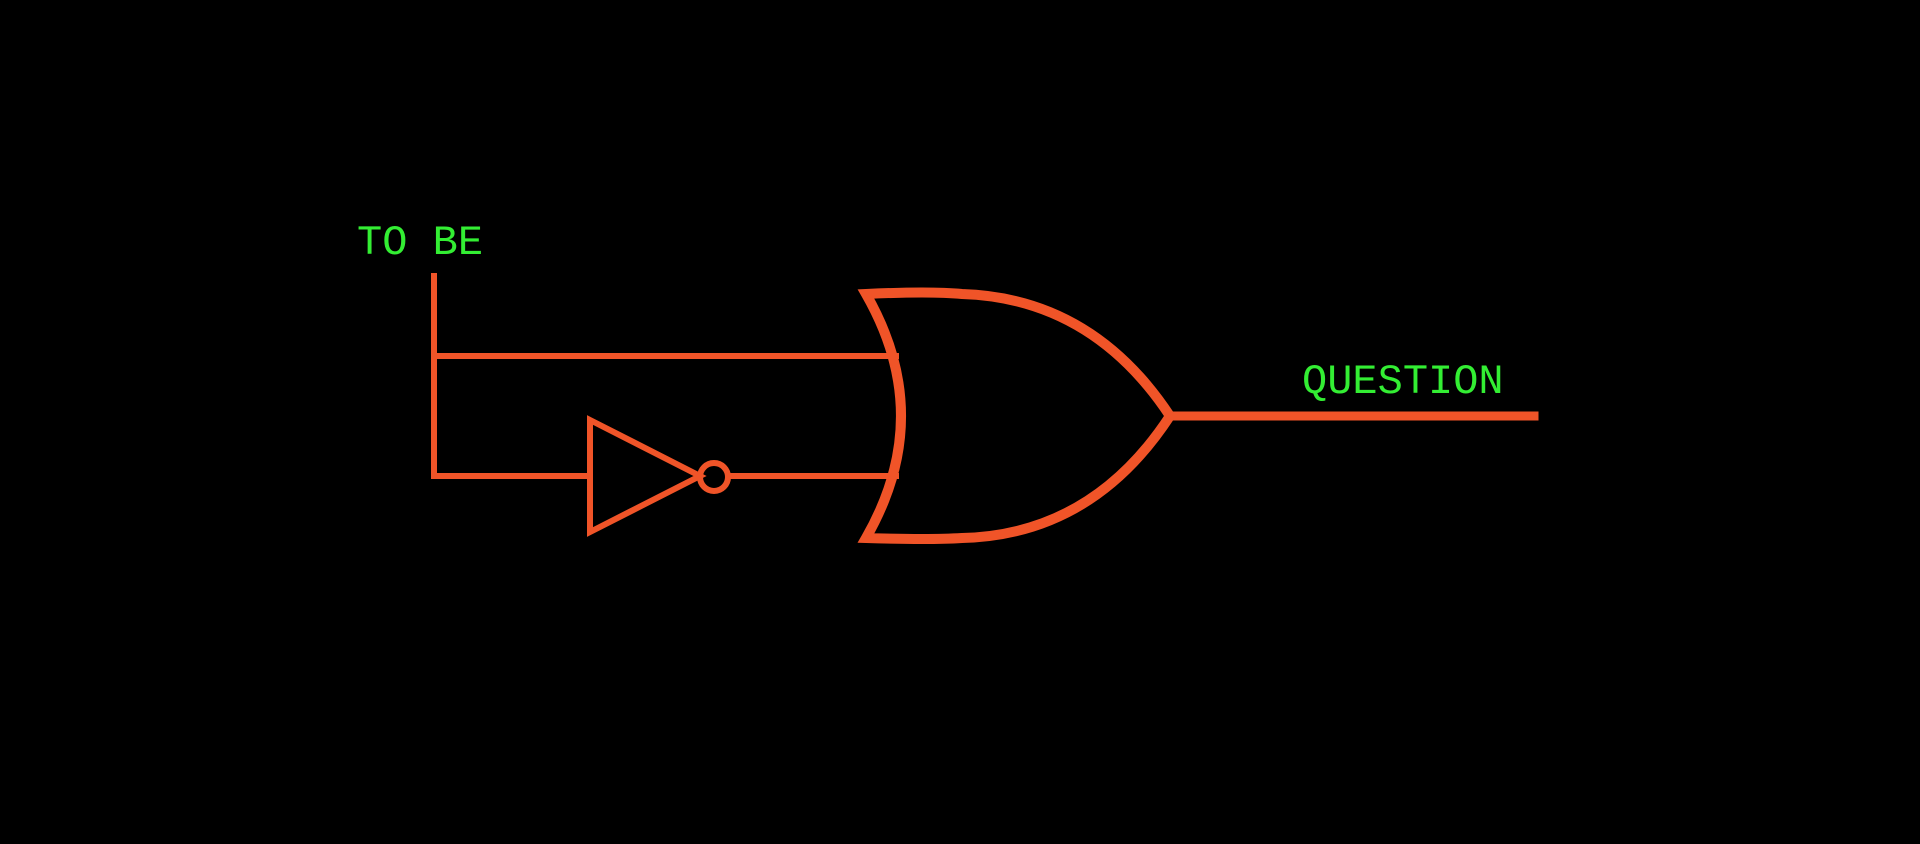 Image resolution: width=1920 pixels, height=844 pixels. Describe the element at coordinates (647, 476) in the screenshot. I see `not-gate-triangle` at that location.